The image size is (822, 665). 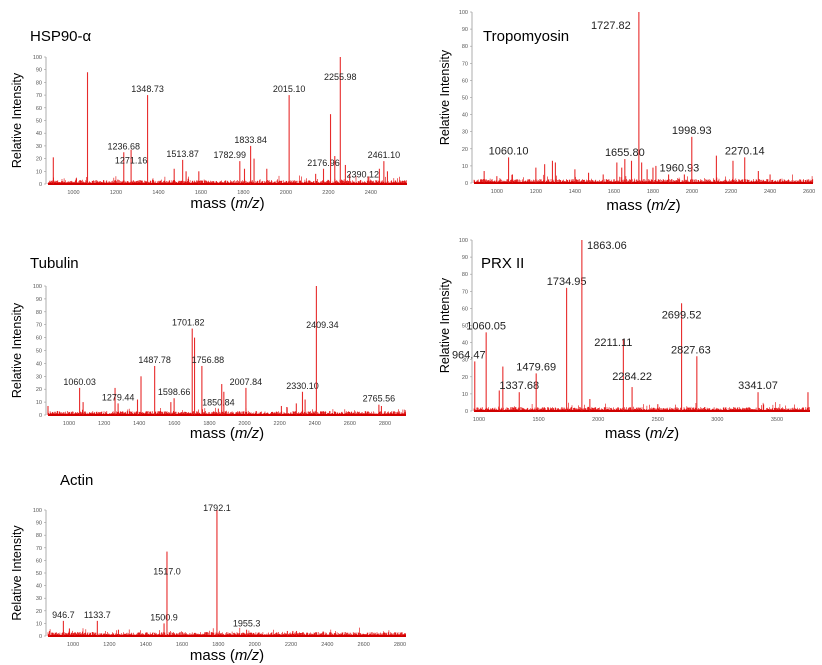 What do you see at coordinates (469, 355) in the screenshot?
I see `peak-label: 964.47` at bounding box center [469, 355].